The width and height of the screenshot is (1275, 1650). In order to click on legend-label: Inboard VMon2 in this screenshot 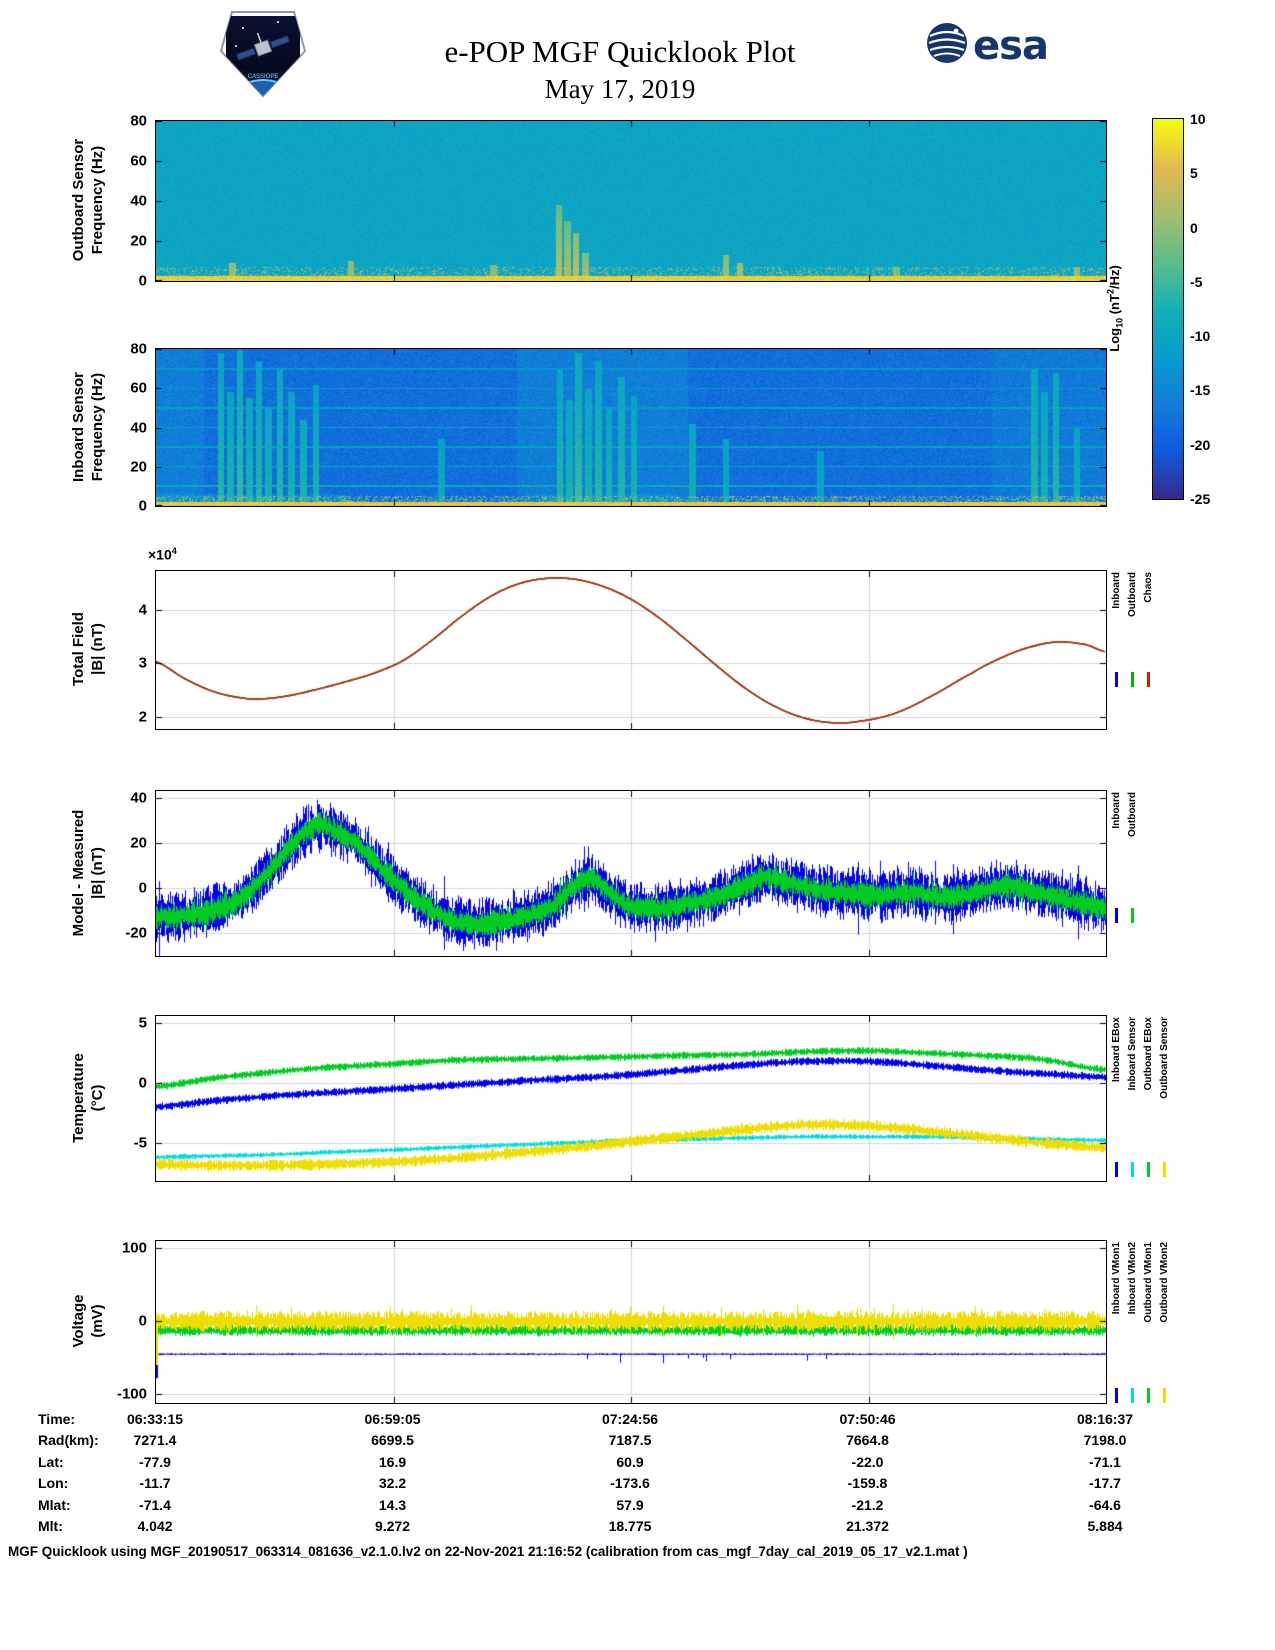, I will do `click(1132, 1278)`.